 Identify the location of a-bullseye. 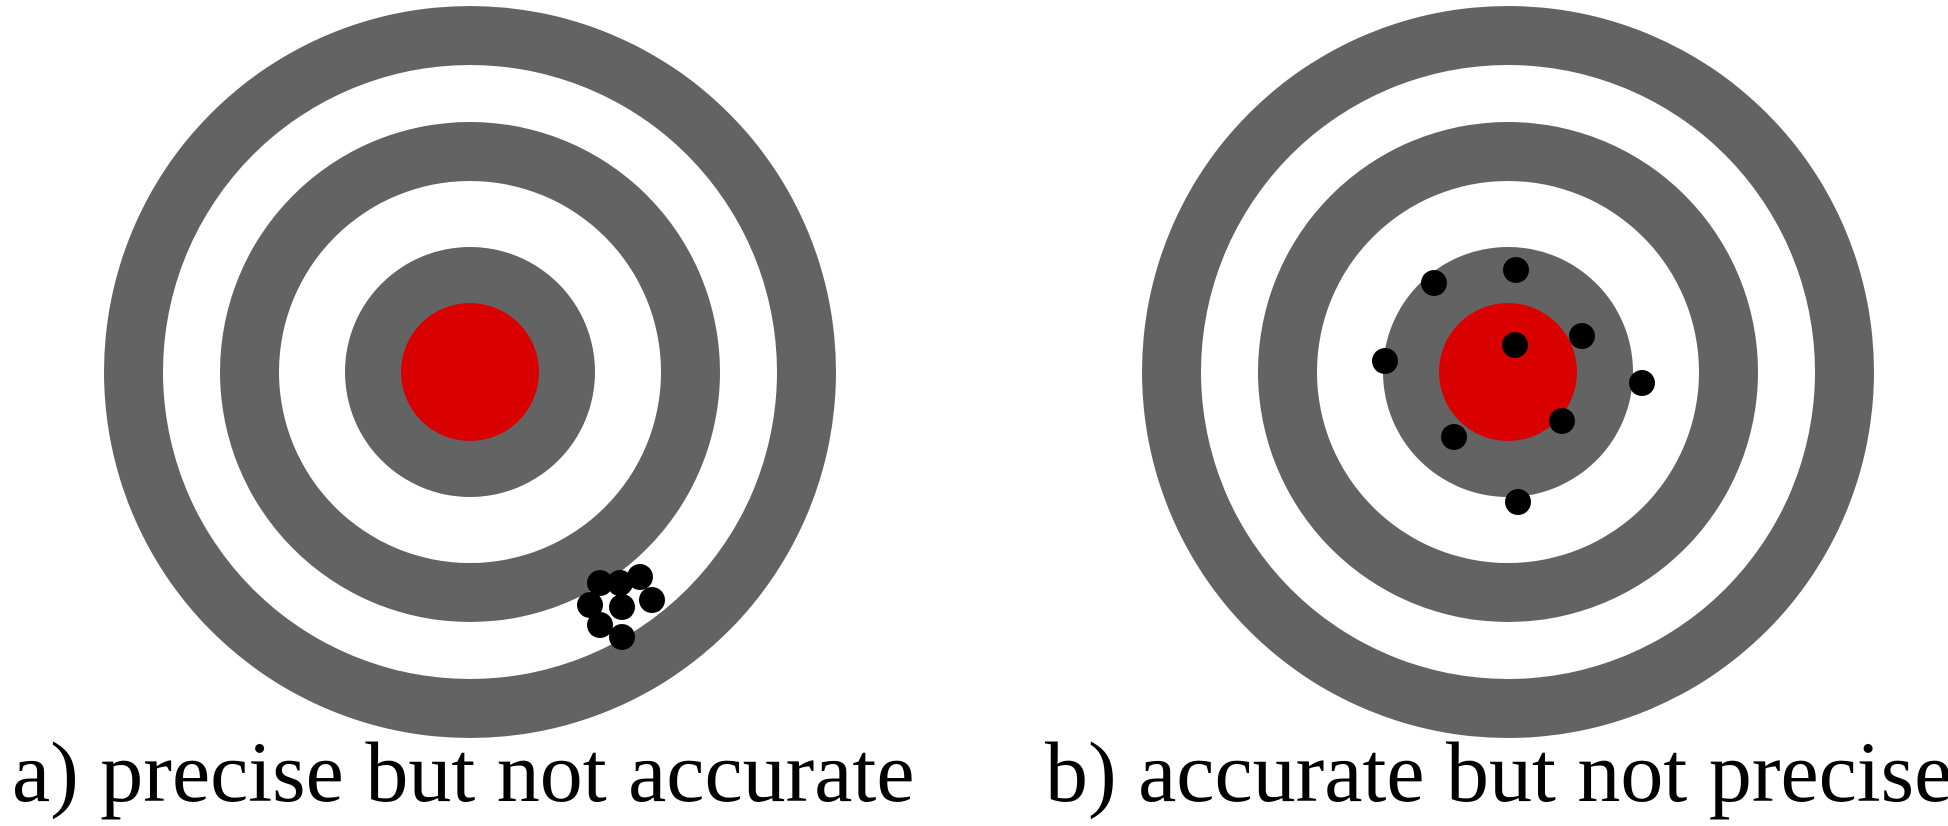
(470, 372).